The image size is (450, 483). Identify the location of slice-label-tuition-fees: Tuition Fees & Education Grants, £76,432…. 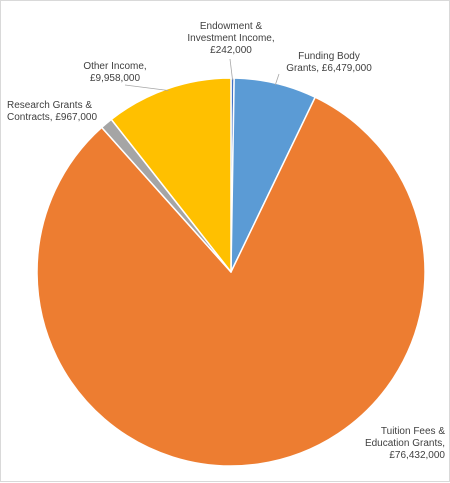
(398, 444).